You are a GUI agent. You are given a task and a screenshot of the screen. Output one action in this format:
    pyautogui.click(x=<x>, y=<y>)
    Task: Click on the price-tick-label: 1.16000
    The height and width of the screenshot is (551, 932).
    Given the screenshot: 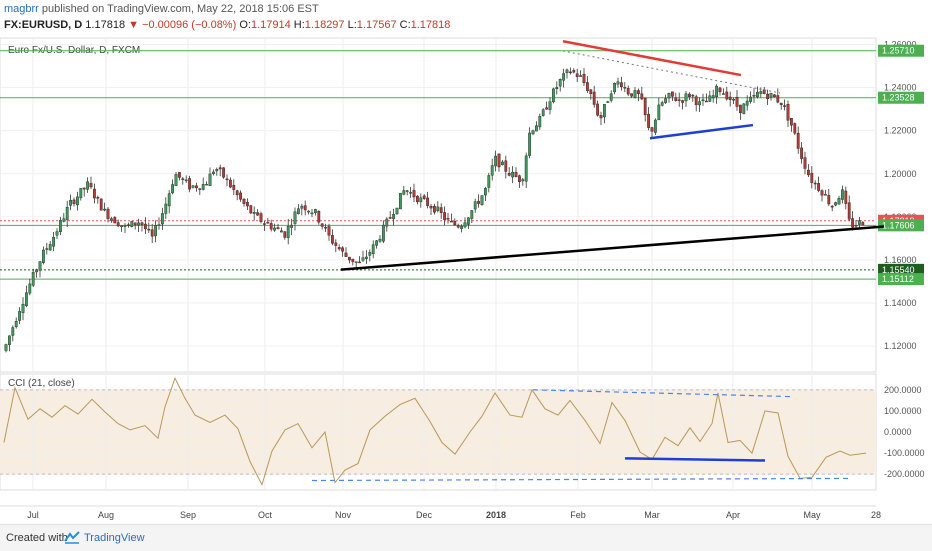 What is the action you would take?
    pyautogui.click(x=900, y=260)
    